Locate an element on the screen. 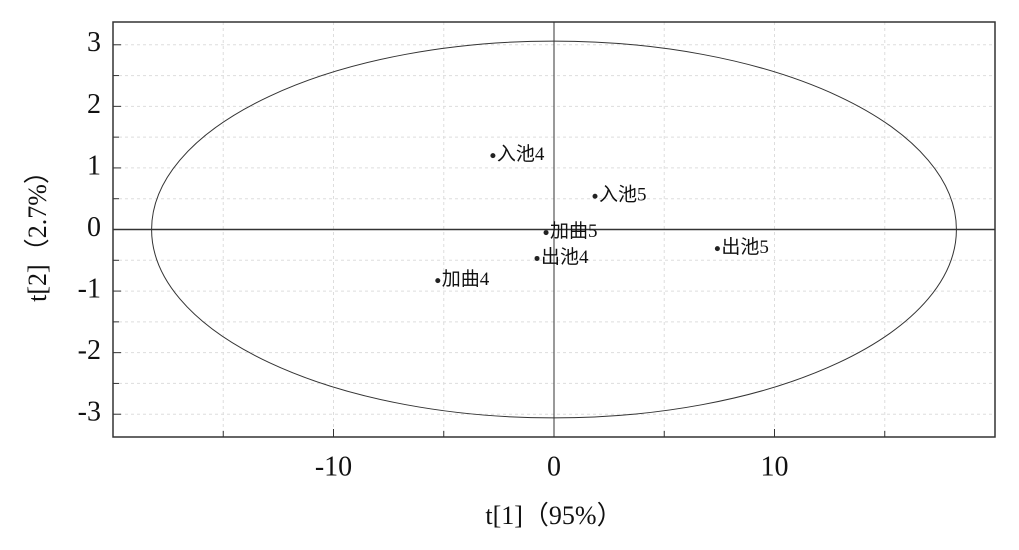 The height and width of the screenshot is (550, 1019). point-label: 出池5 is located at coordinates (745, 247).